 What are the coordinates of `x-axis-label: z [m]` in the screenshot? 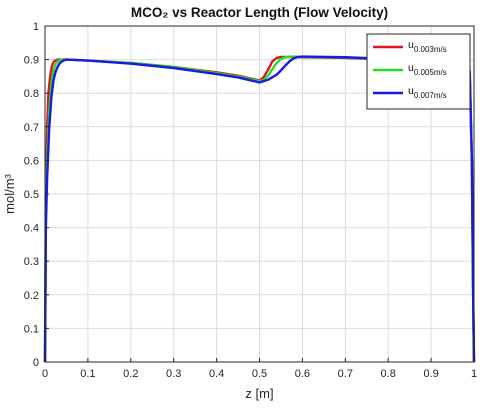 It's located at (259, 393).